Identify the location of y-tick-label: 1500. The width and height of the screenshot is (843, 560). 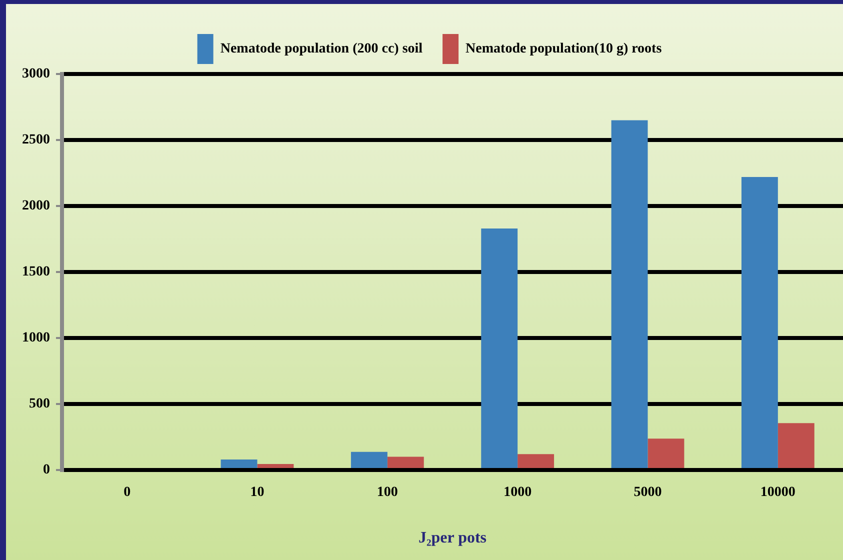
(36, 272).